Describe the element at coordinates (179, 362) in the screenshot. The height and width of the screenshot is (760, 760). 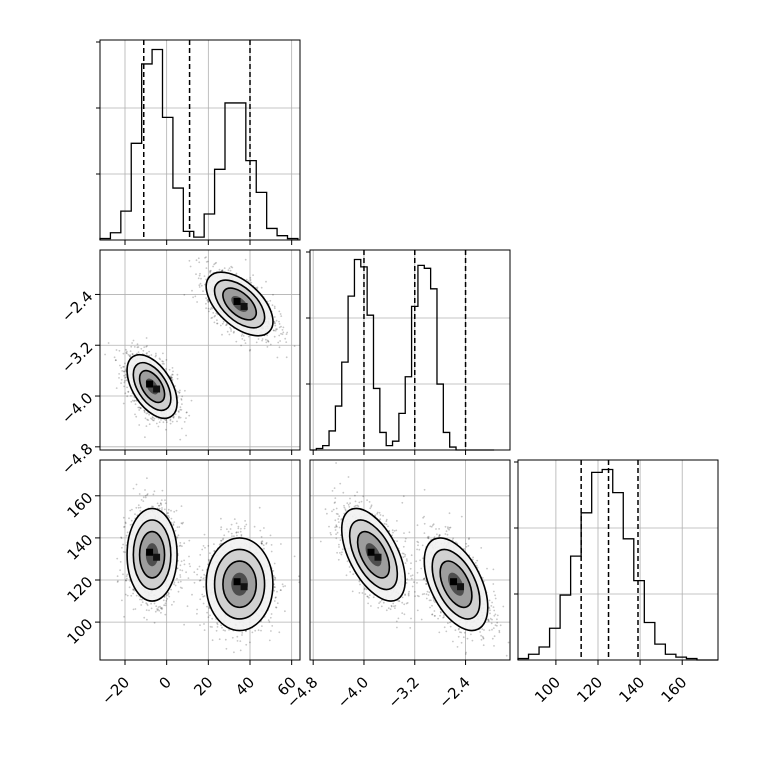
I see `density-panel-1-0: −4.8−4.0−3.2−2.4` at that location.